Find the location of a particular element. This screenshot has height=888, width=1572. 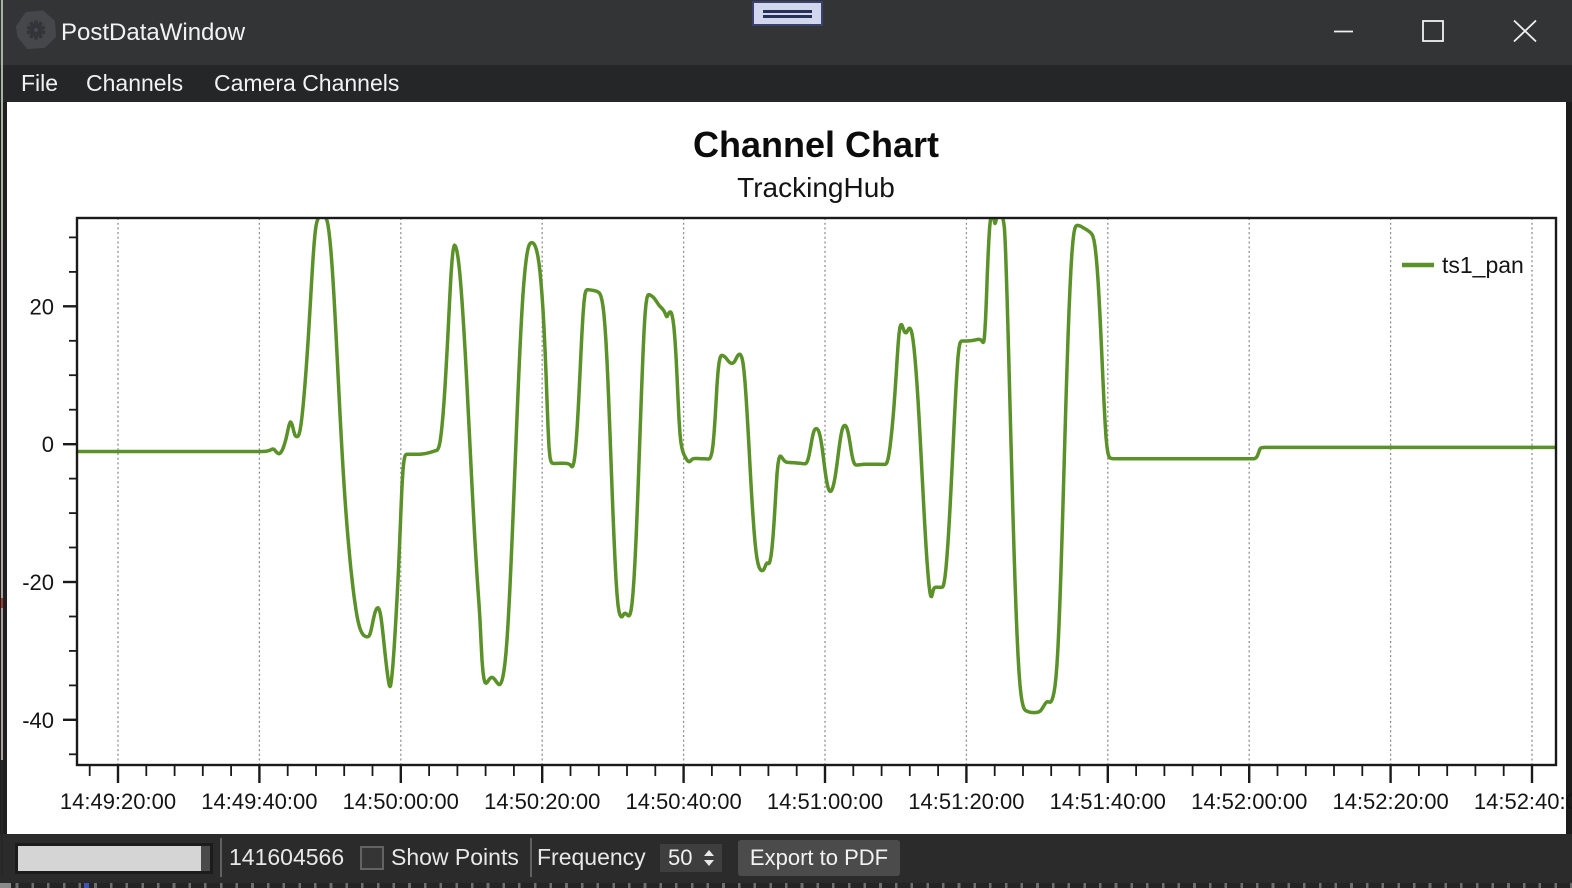

svg-text: TrackingHub is located at coordinates (816, 187).